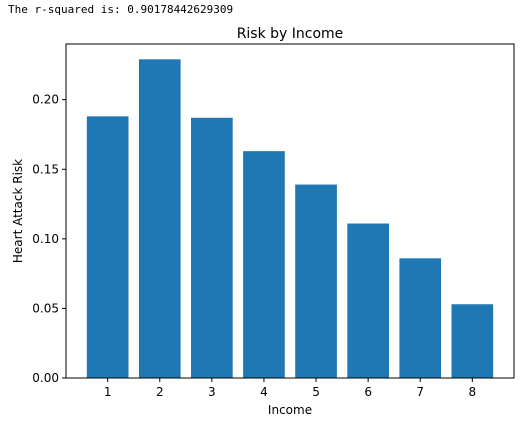  I want to click on x-tick-label-3: 3, so click(212, 392).